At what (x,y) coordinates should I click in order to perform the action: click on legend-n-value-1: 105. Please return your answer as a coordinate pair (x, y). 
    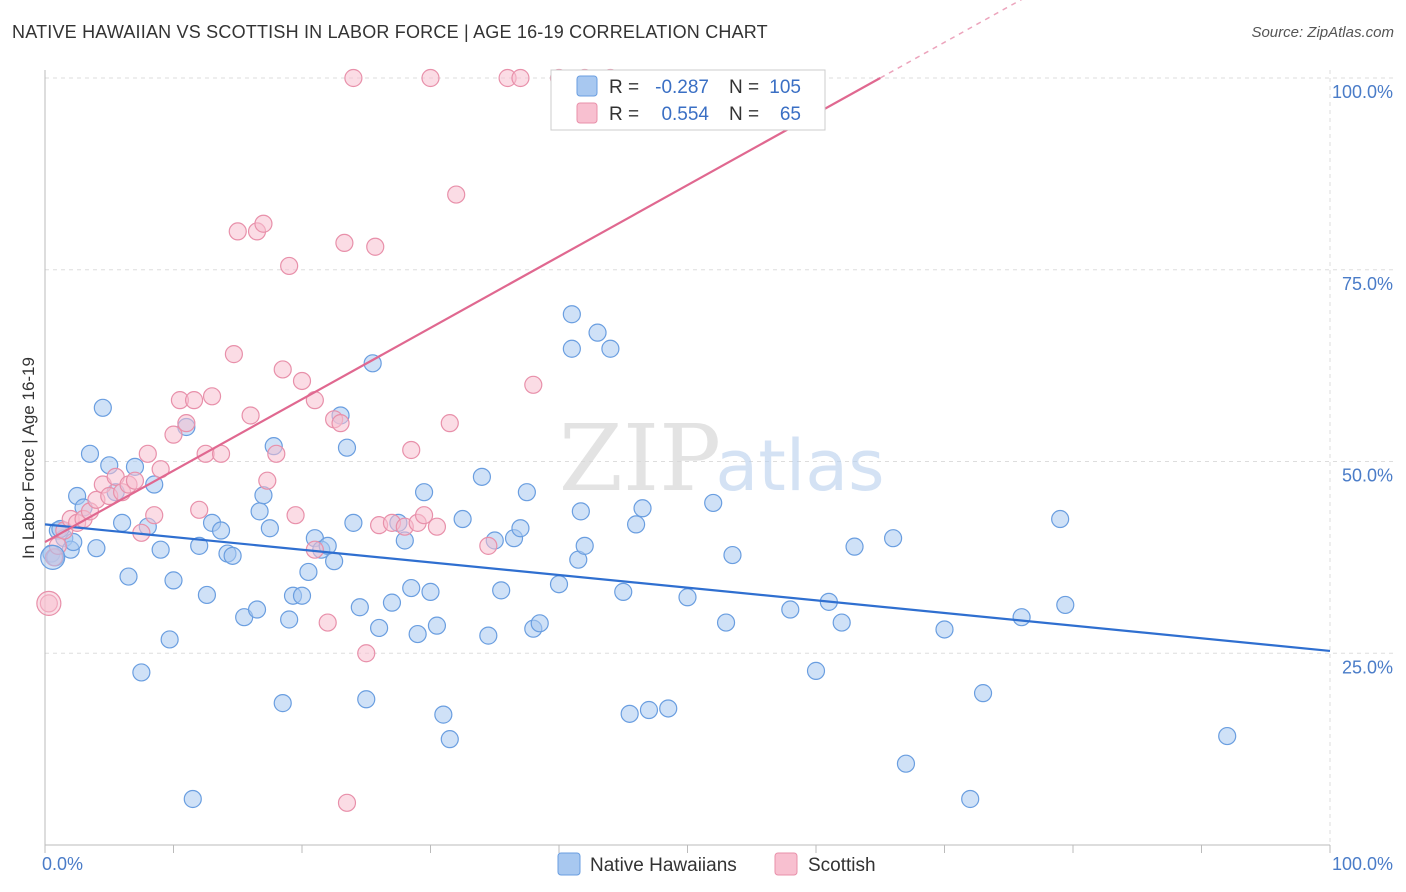
    Looking at the image, I should click on (785, 87).